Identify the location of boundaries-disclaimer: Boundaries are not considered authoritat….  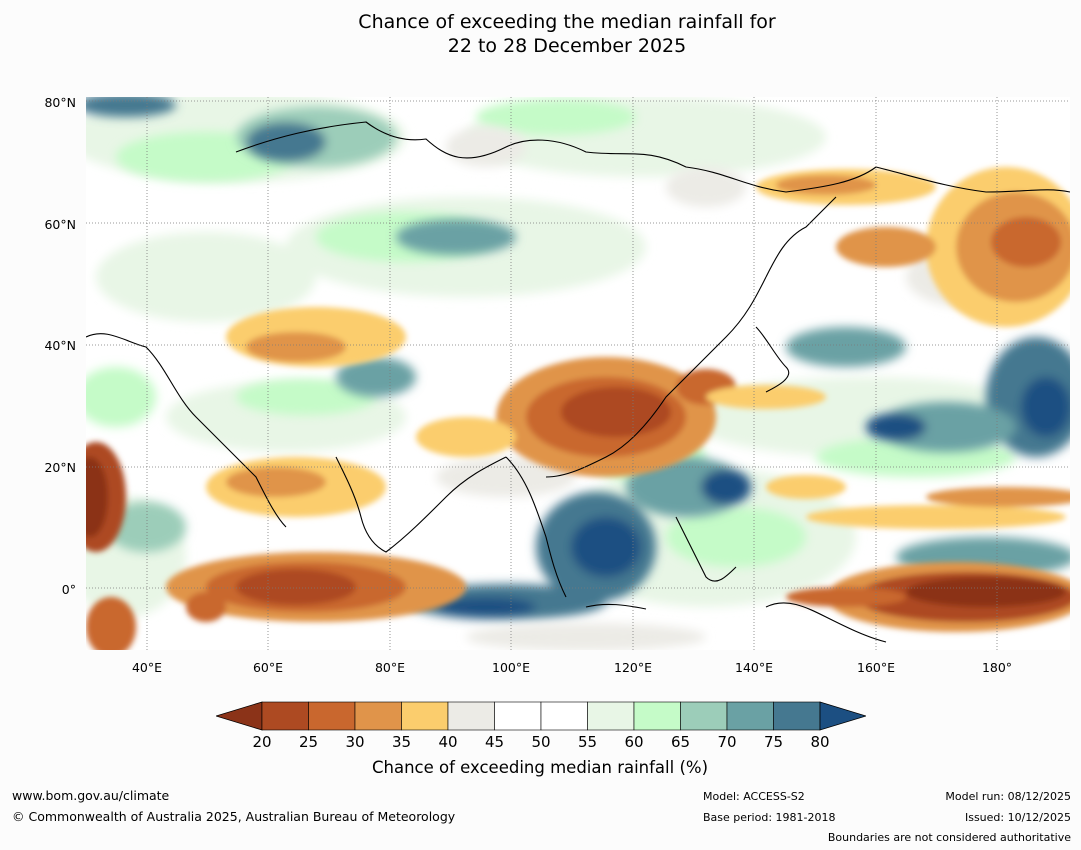
(949, 837).